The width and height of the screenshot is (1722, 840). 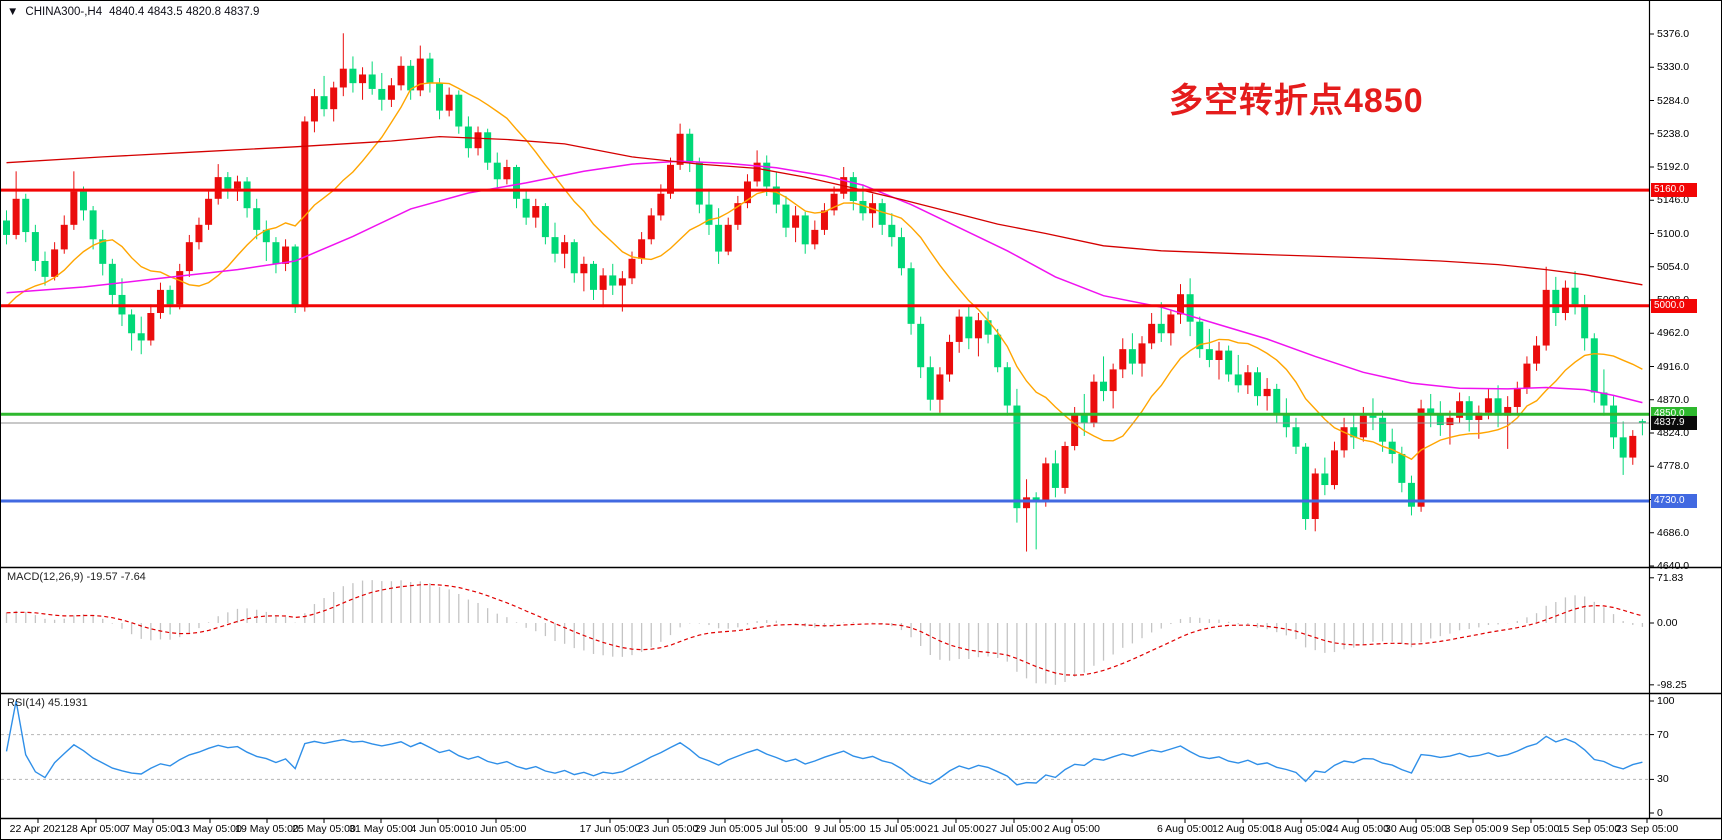 I want to click on symbol-dropdown-icon: ▼, so click(x=13, y=12).